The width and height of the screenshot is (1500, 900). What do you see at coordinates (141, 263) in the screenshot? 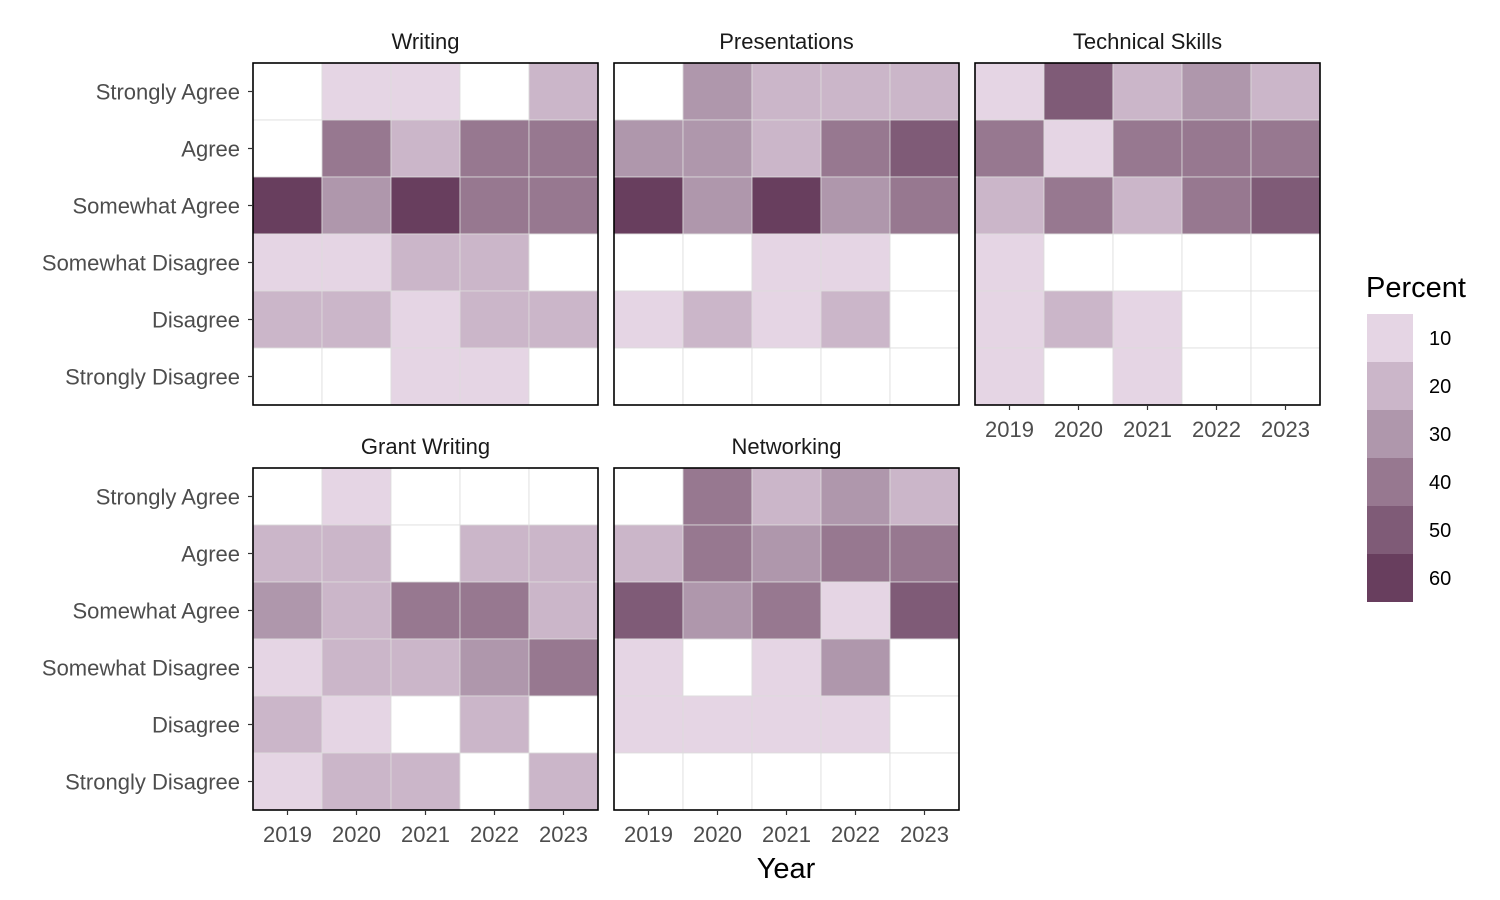
I see `y-tick-label: Somewhat Disagree` at bounding box center [141, 263].